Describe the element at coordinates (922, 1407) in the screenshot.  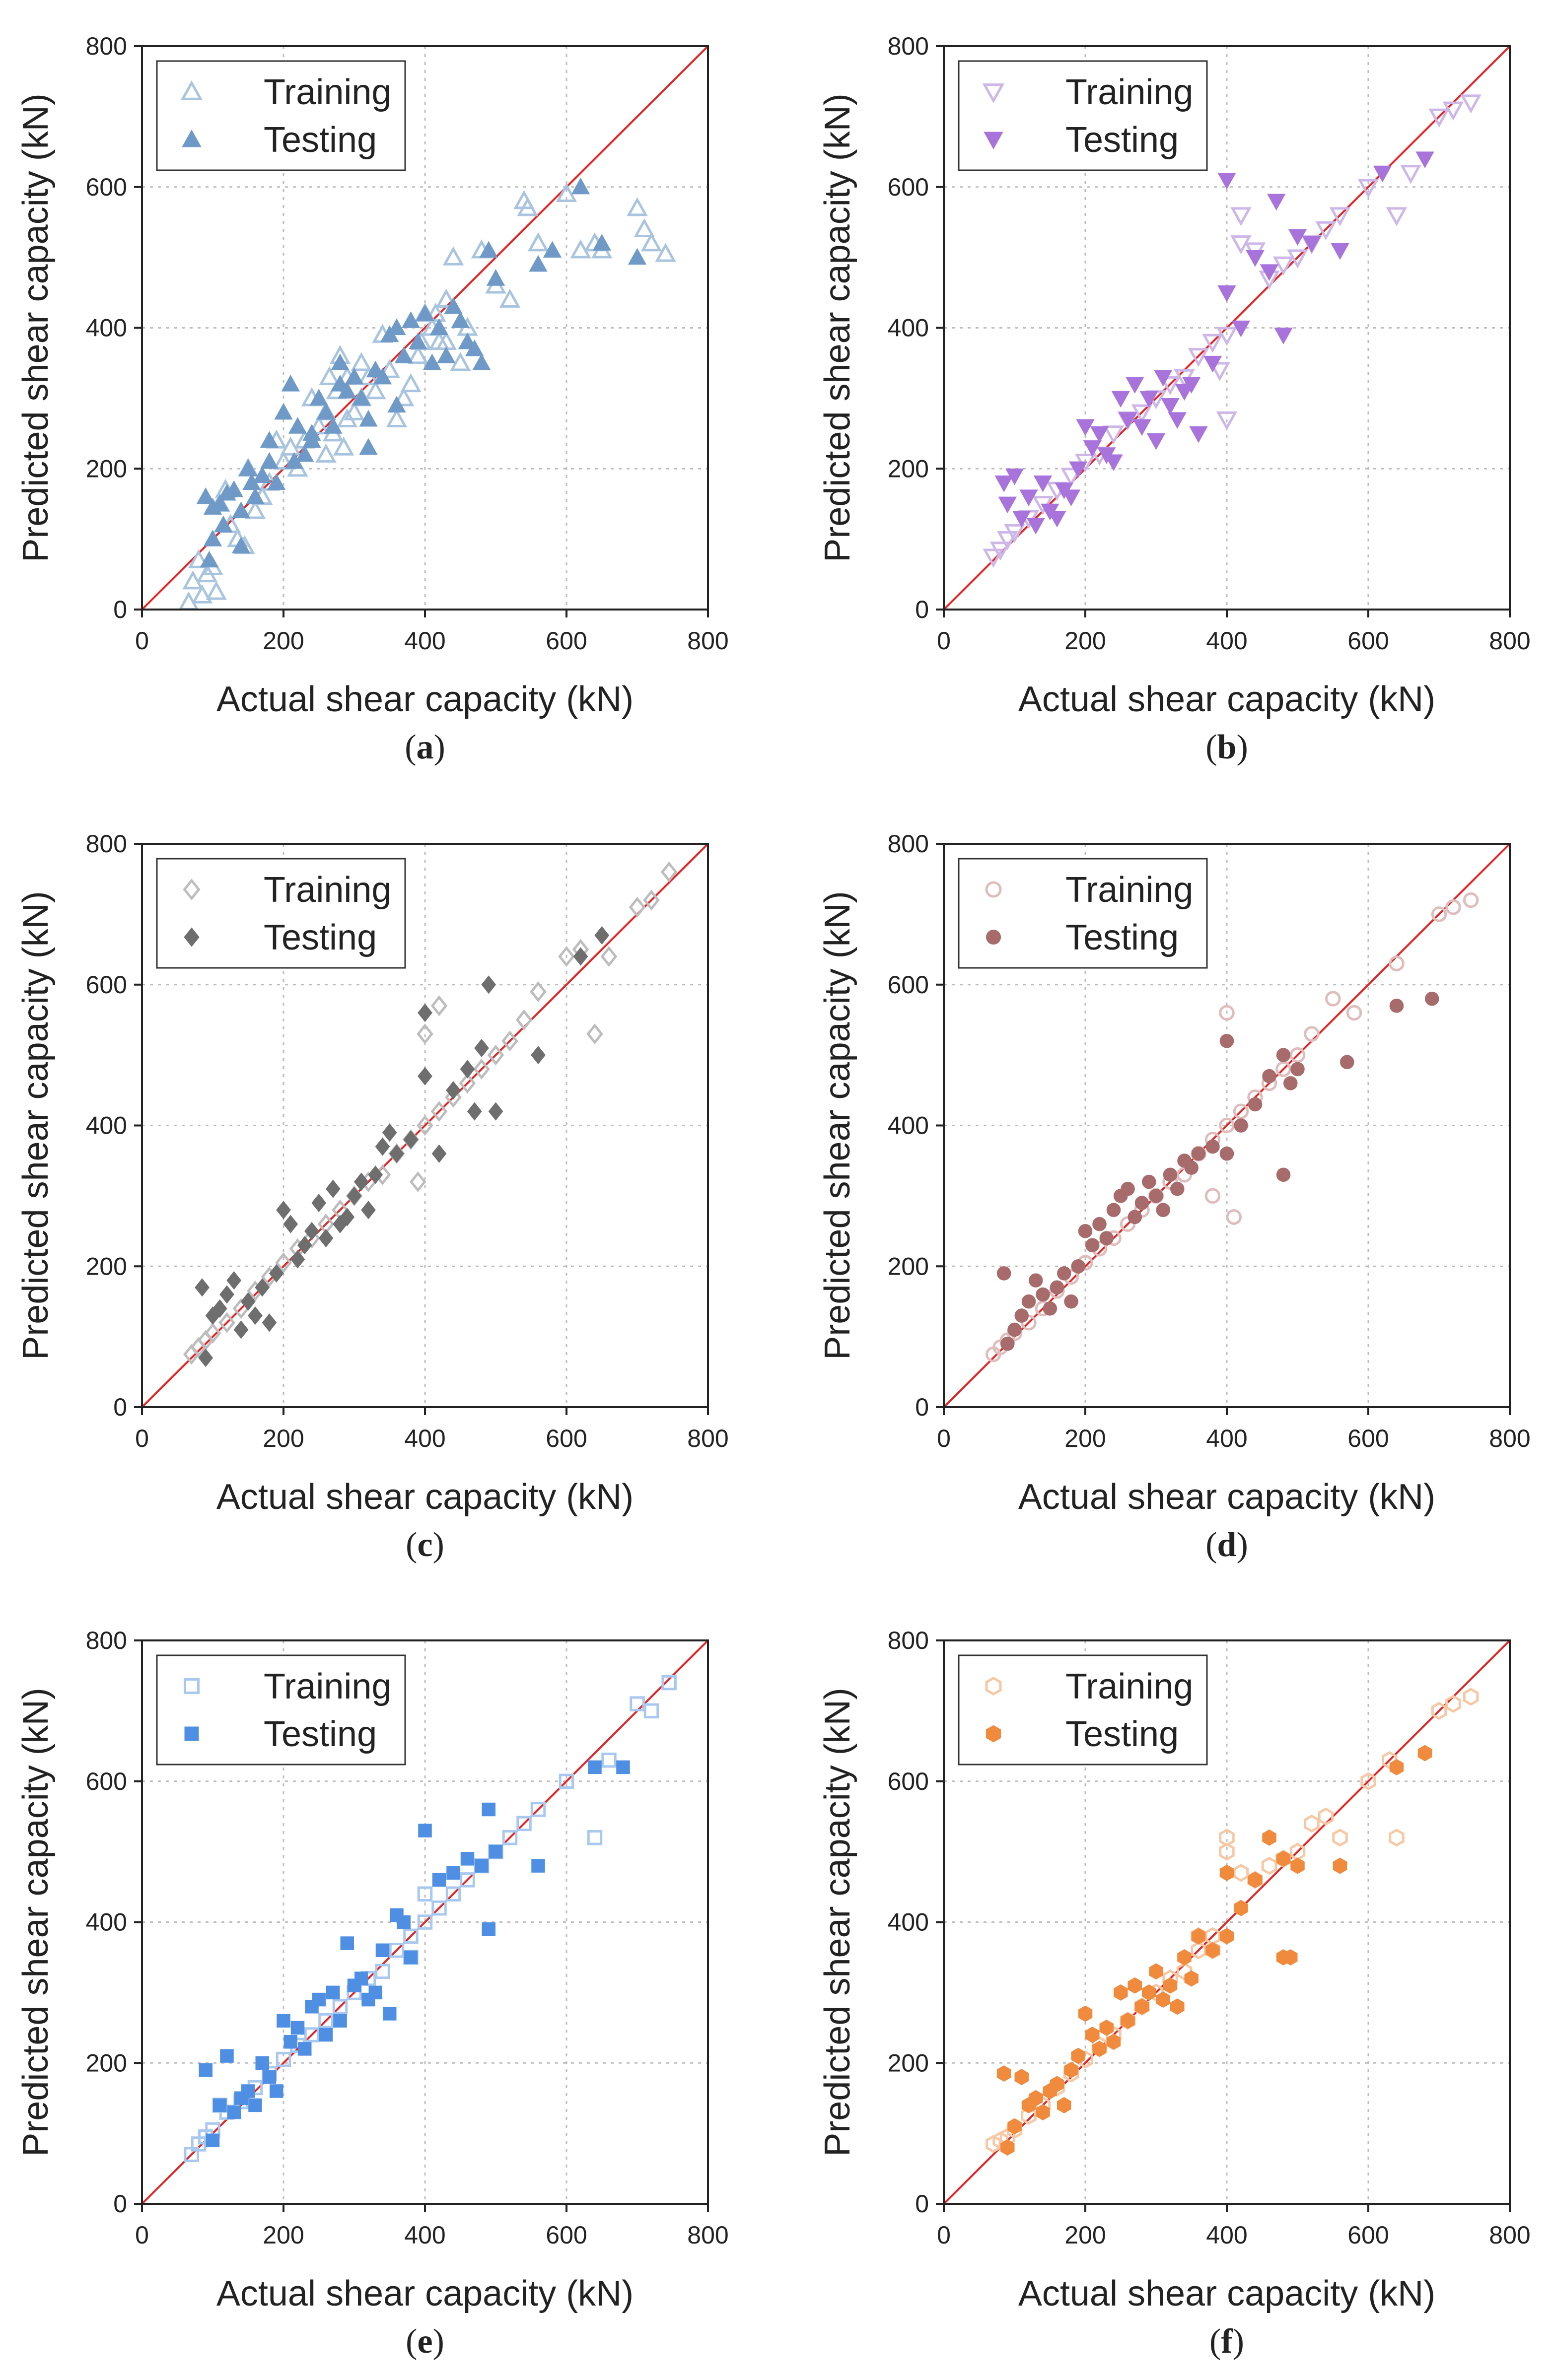
I see `y-tick-label: 0` at that location.